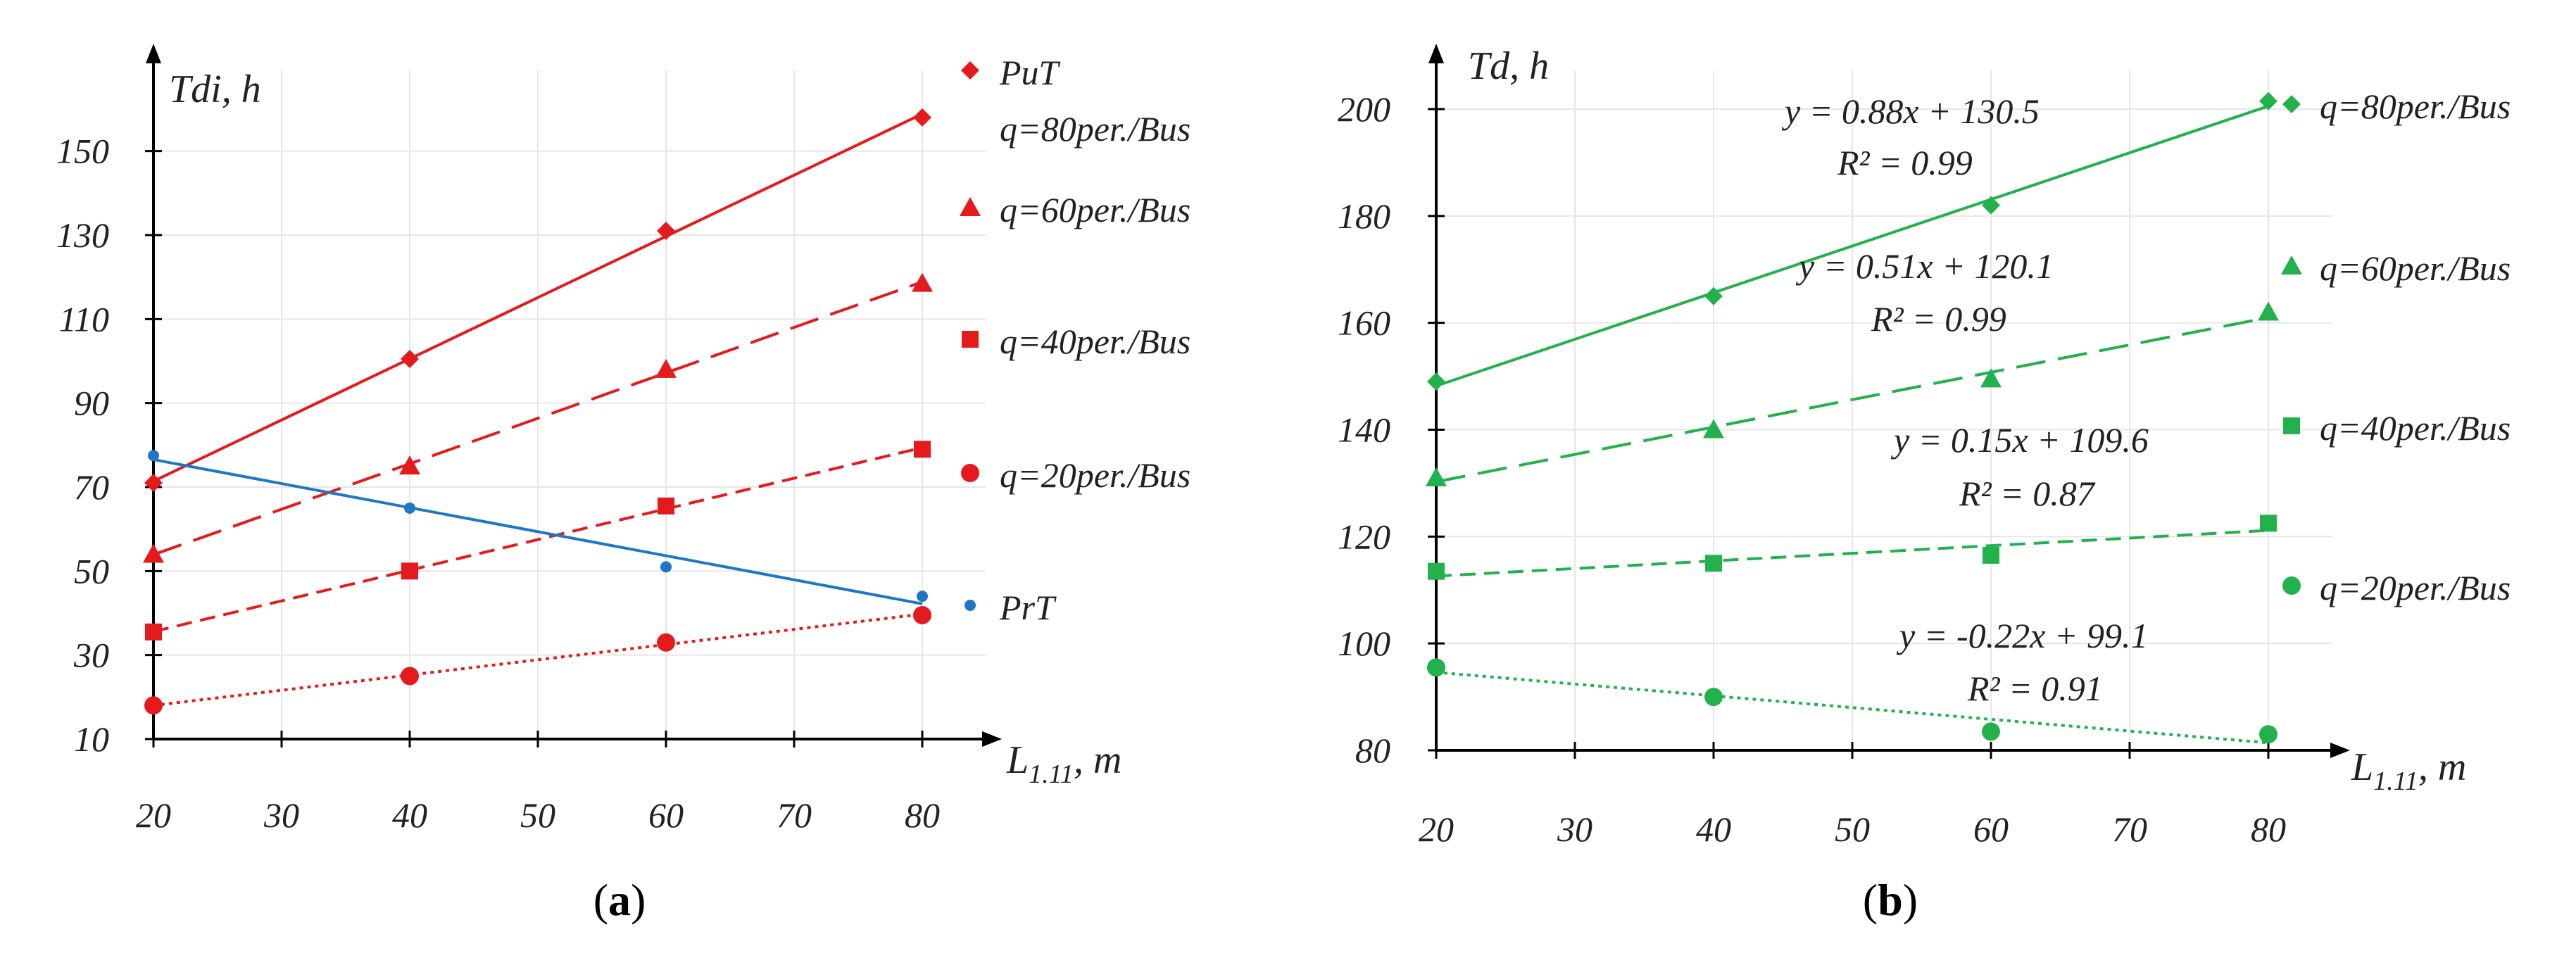 The image size is (2576, 965). I want to click on y-tick-label: 90, so click(92, 403).